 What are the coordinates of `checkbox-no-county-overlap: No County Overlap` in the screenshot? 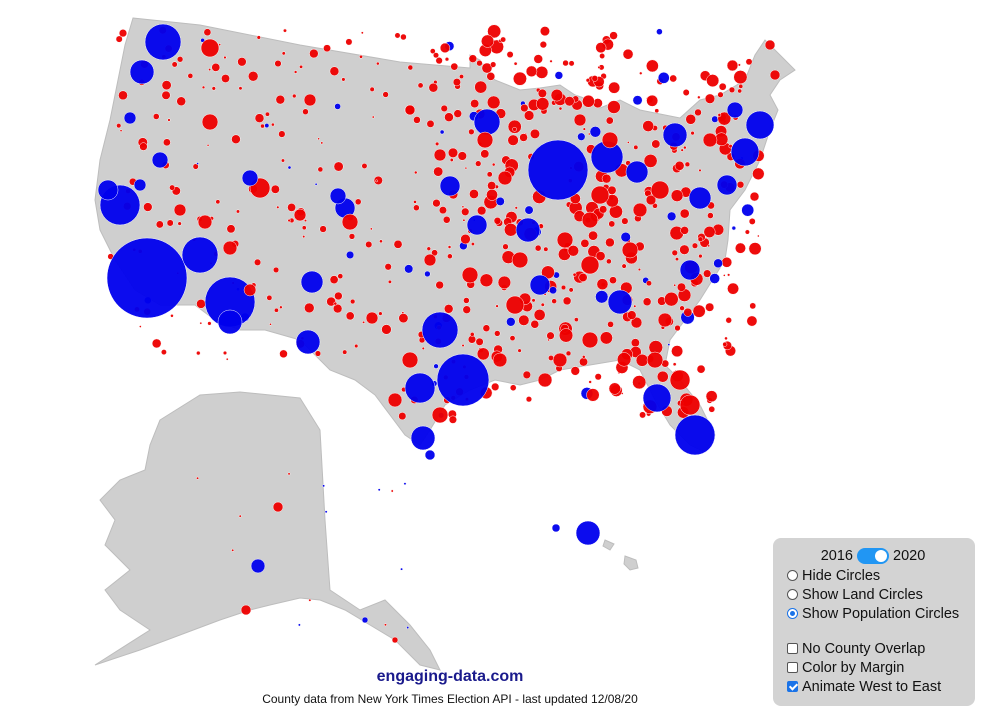 It's located at (878, 648).